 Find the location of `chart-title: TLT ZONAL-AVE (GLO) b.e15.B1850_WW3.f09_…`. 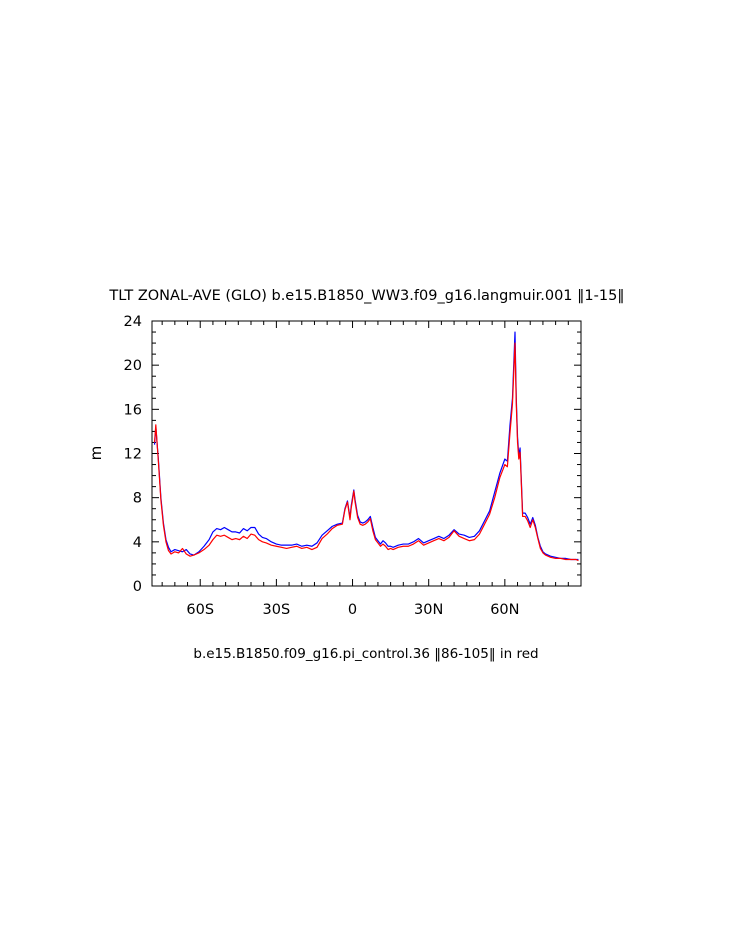

chart-title: TLT ZONAL-AVE (GLO) b.e15.B1850_WW3.f09_… is located at coordinates (366, 296).